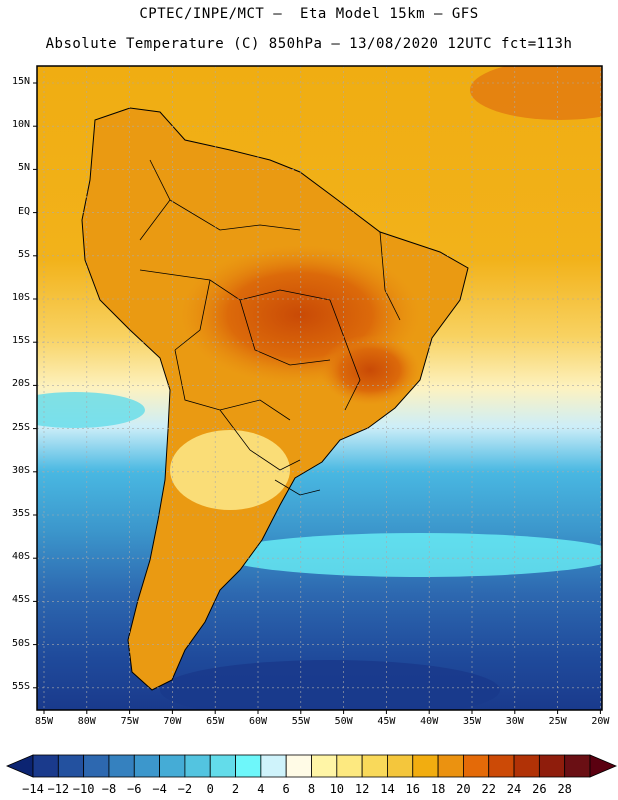  What do you see at coordinates (536, 93) in the screenshot?
I see `warm-band-north` at bounding box center [536, 93].